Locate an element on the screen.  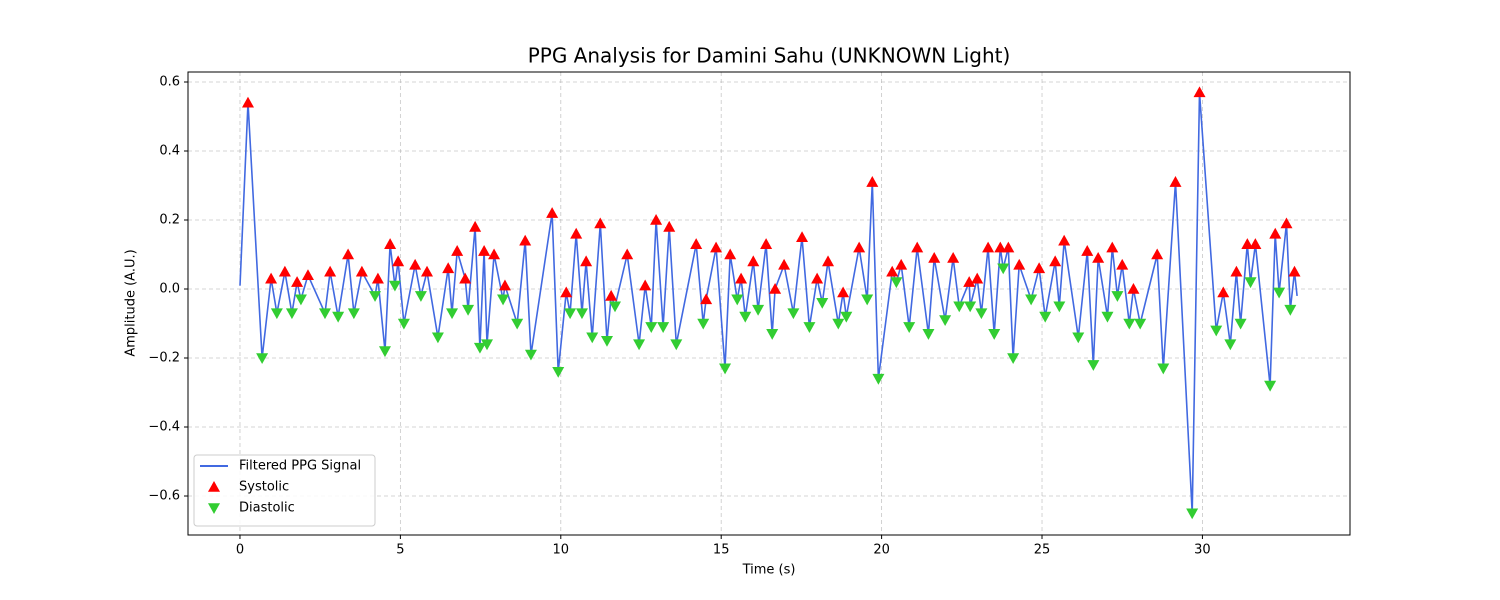
y-tick-label: 0.0 is located at coordinates (169, 289).